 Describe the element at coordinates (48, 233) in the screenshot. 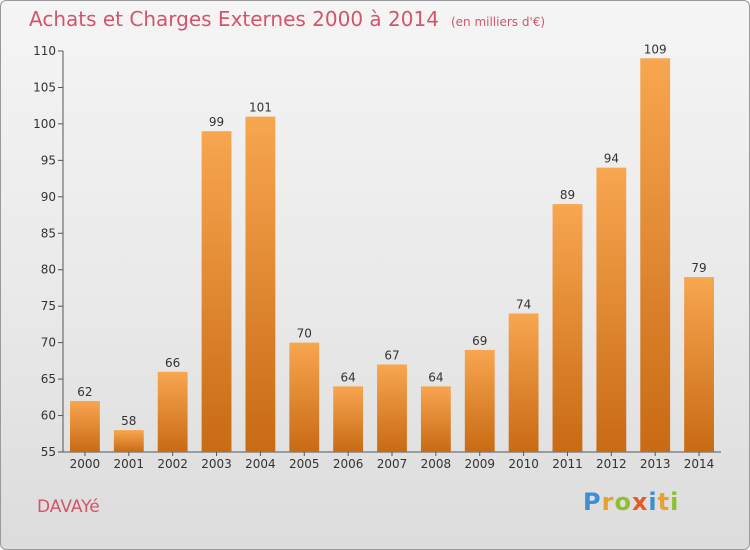

I see `y-tick-label: 85` at that location.